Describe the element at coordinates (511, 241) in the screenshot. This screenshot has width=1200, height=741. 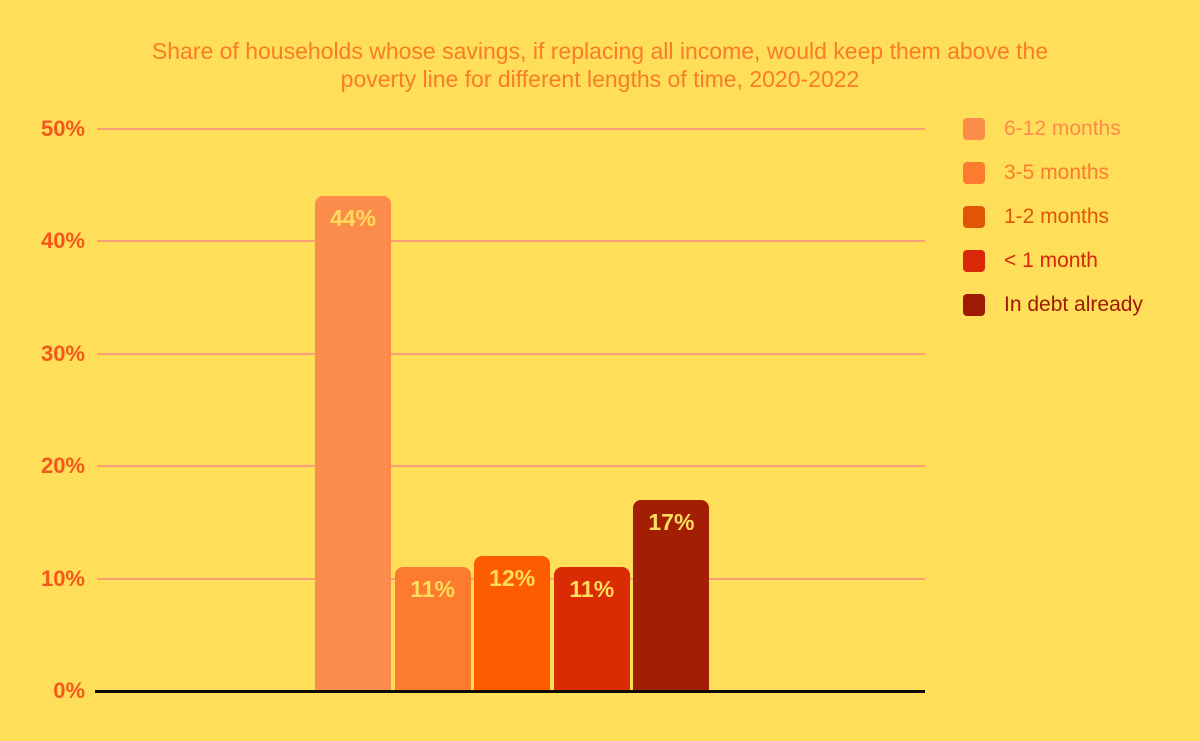
I see `gridline-40%` at that location.